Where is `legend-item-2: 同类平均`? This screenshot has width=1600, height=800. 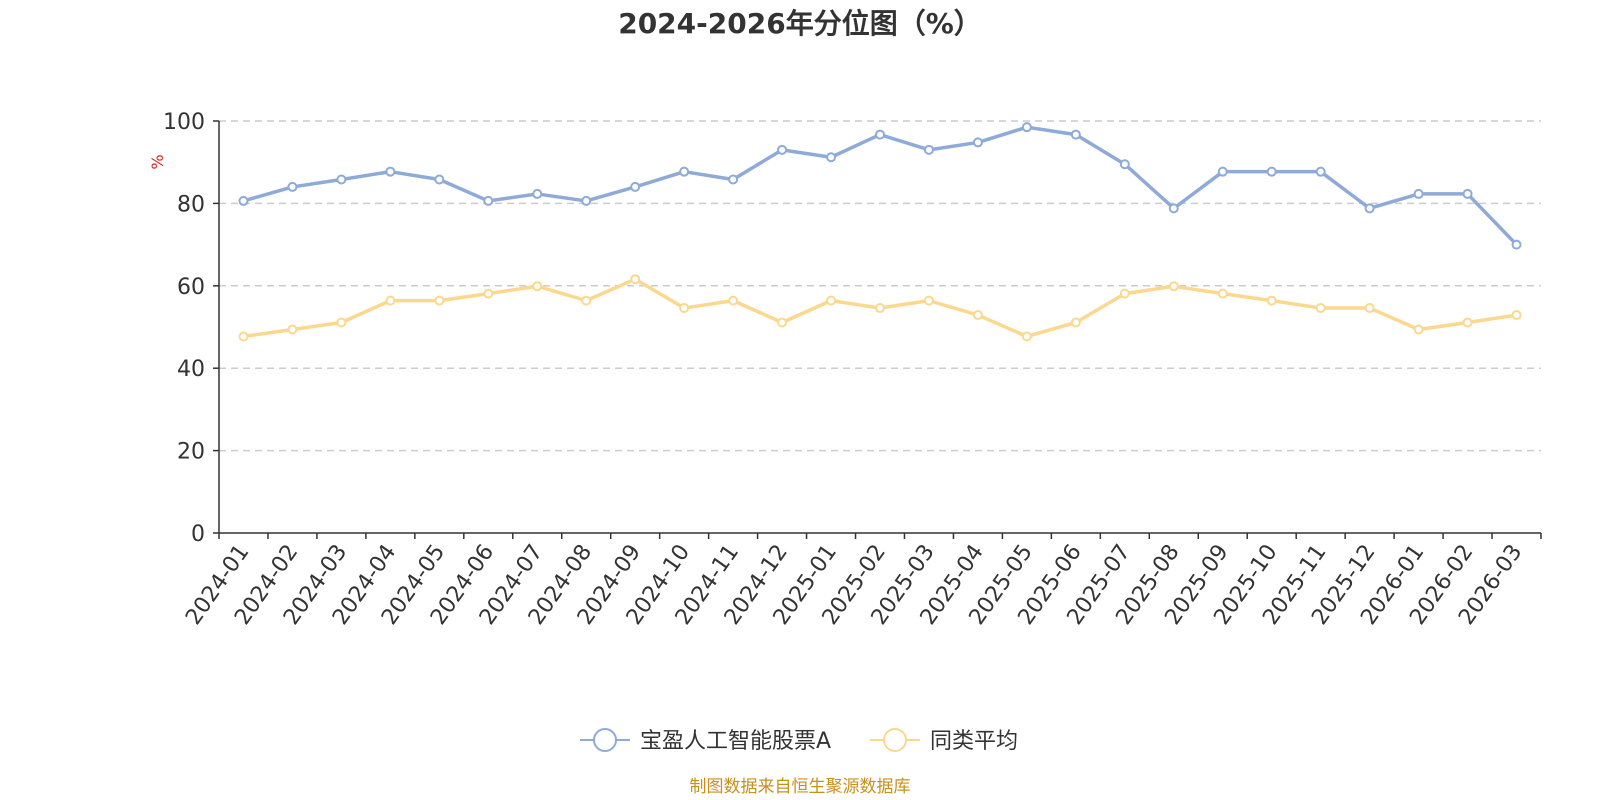
legend-item-2: 同类平均 is located at coordinates (944, 741).